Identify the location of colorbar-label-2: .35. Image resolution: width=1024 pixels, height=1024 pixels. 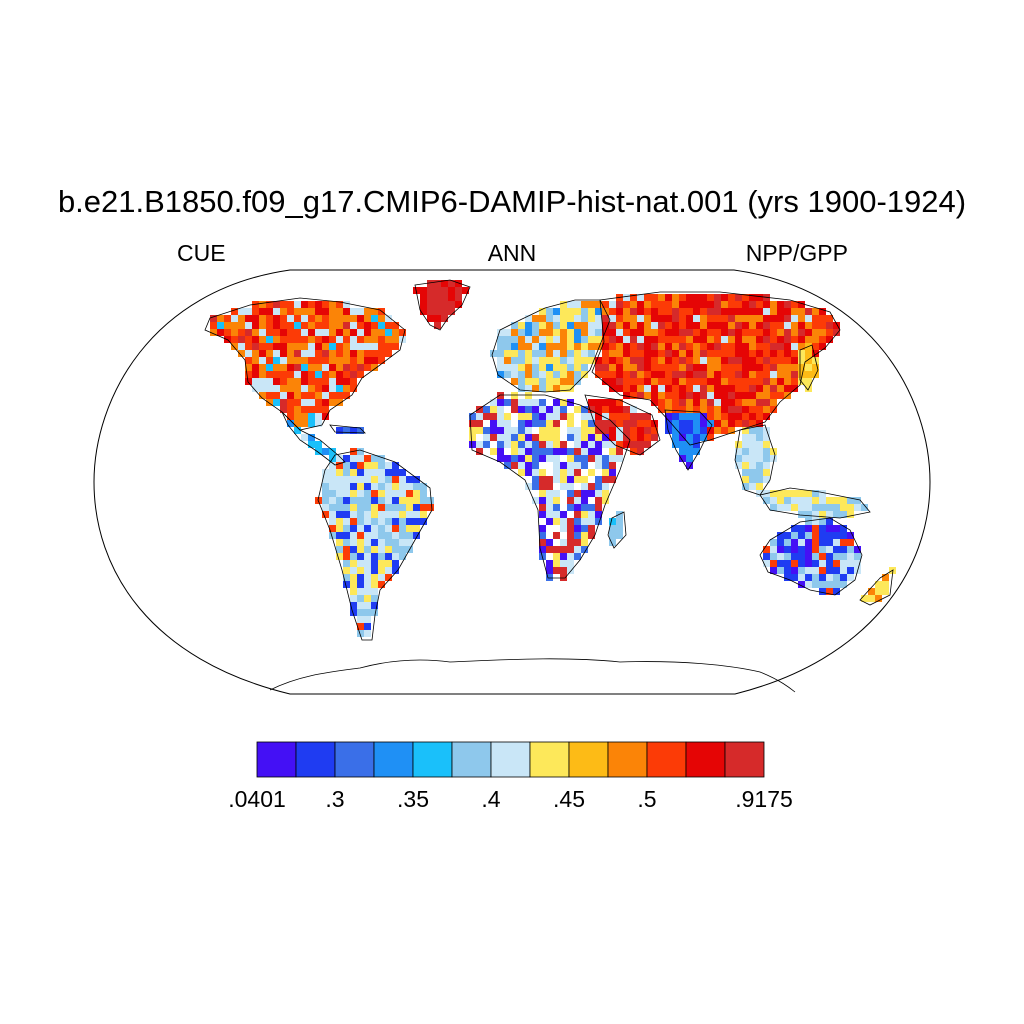
(413, 799).